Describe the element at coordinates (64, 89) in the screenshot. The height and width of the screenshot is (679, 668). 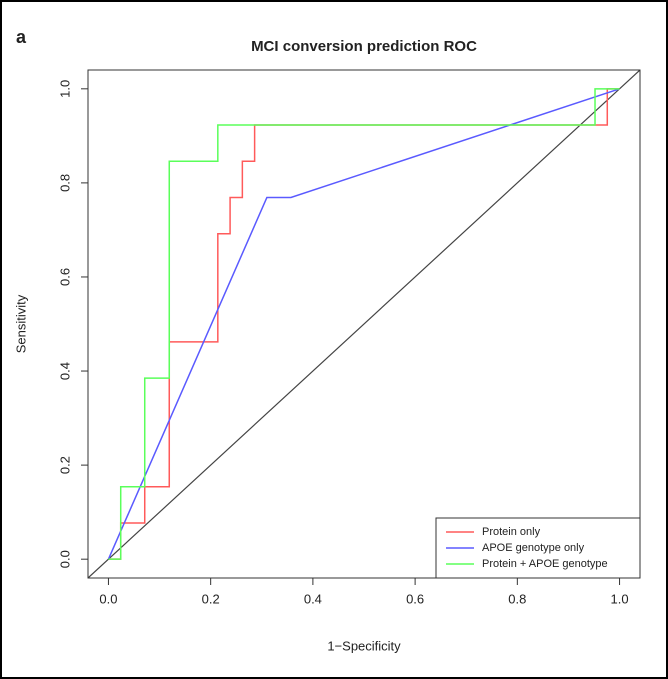
I see `y-tick-label: 1.0` at that location.